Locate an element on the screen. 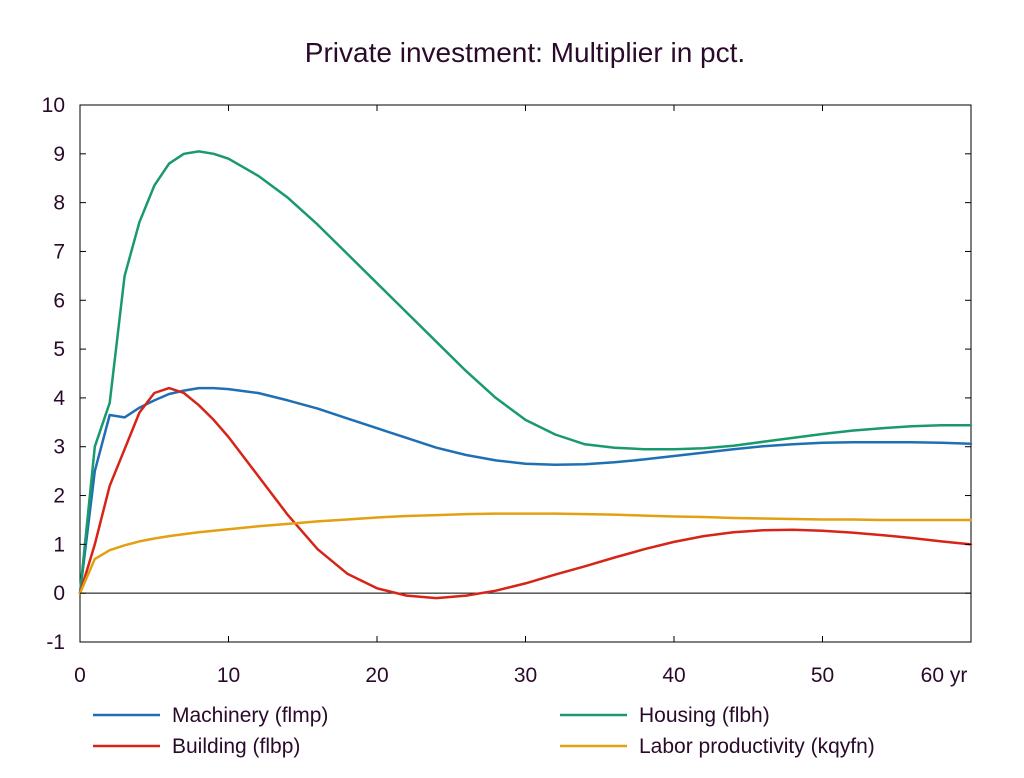  y-tick-label: 9 is located at coordinates (59, 154).